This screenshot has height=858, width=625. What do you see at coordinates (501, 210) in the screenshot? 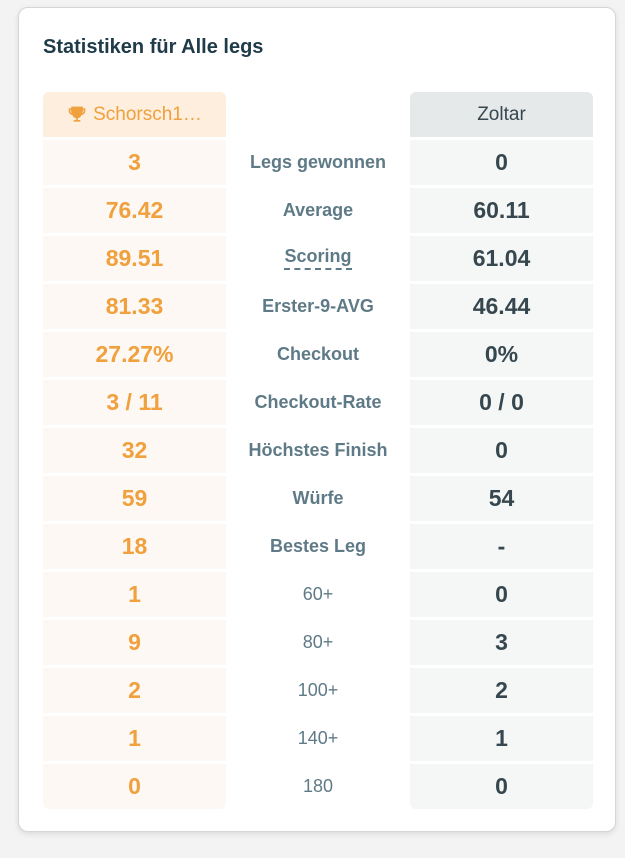
I see `stat-right-value: 60.11` at bounding box center [501, 210].